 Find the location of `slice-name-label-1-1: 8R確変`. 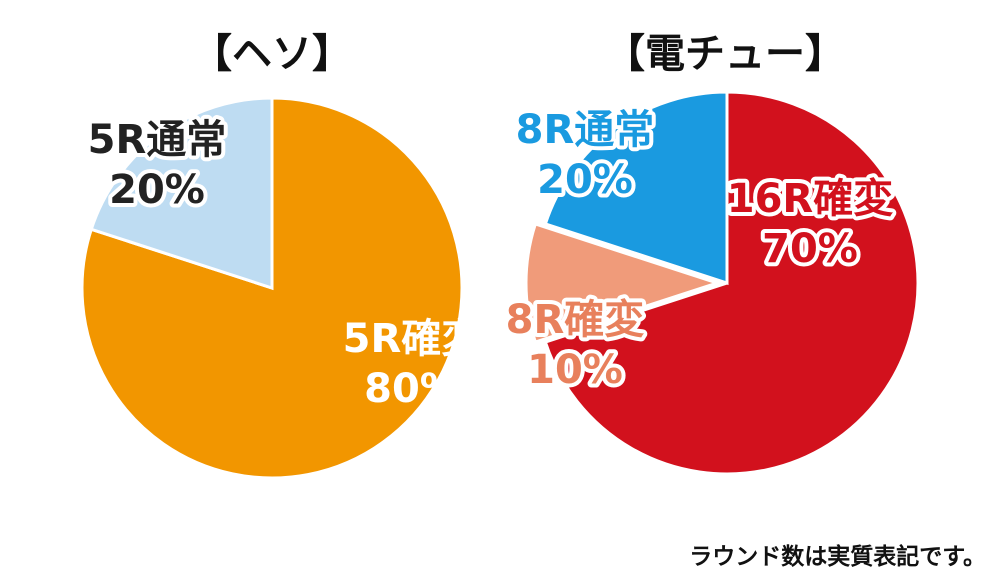

slice-name-label-1-1: 8R確変 is located at coordinates (575, 320).